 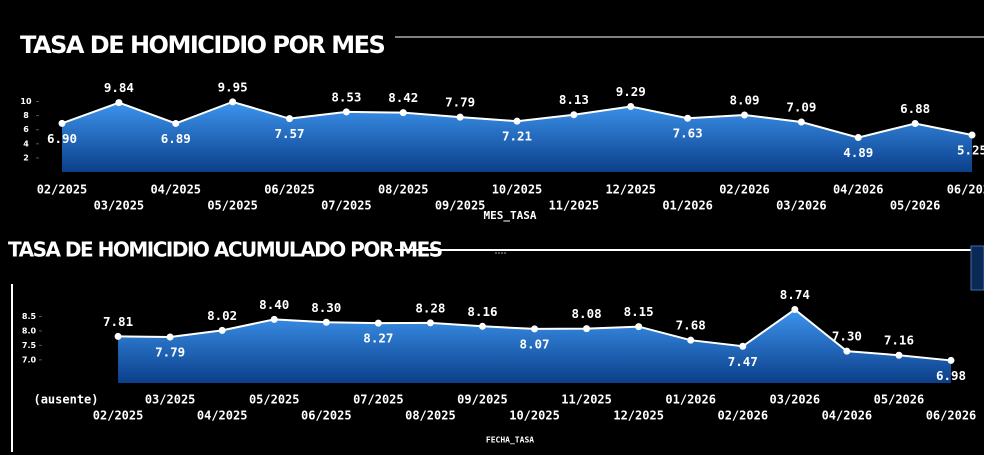 What do you see at coordinates (26, 115) in the screenshot?
I see `y-tick-label: 8` at bounding box center [26, 115].